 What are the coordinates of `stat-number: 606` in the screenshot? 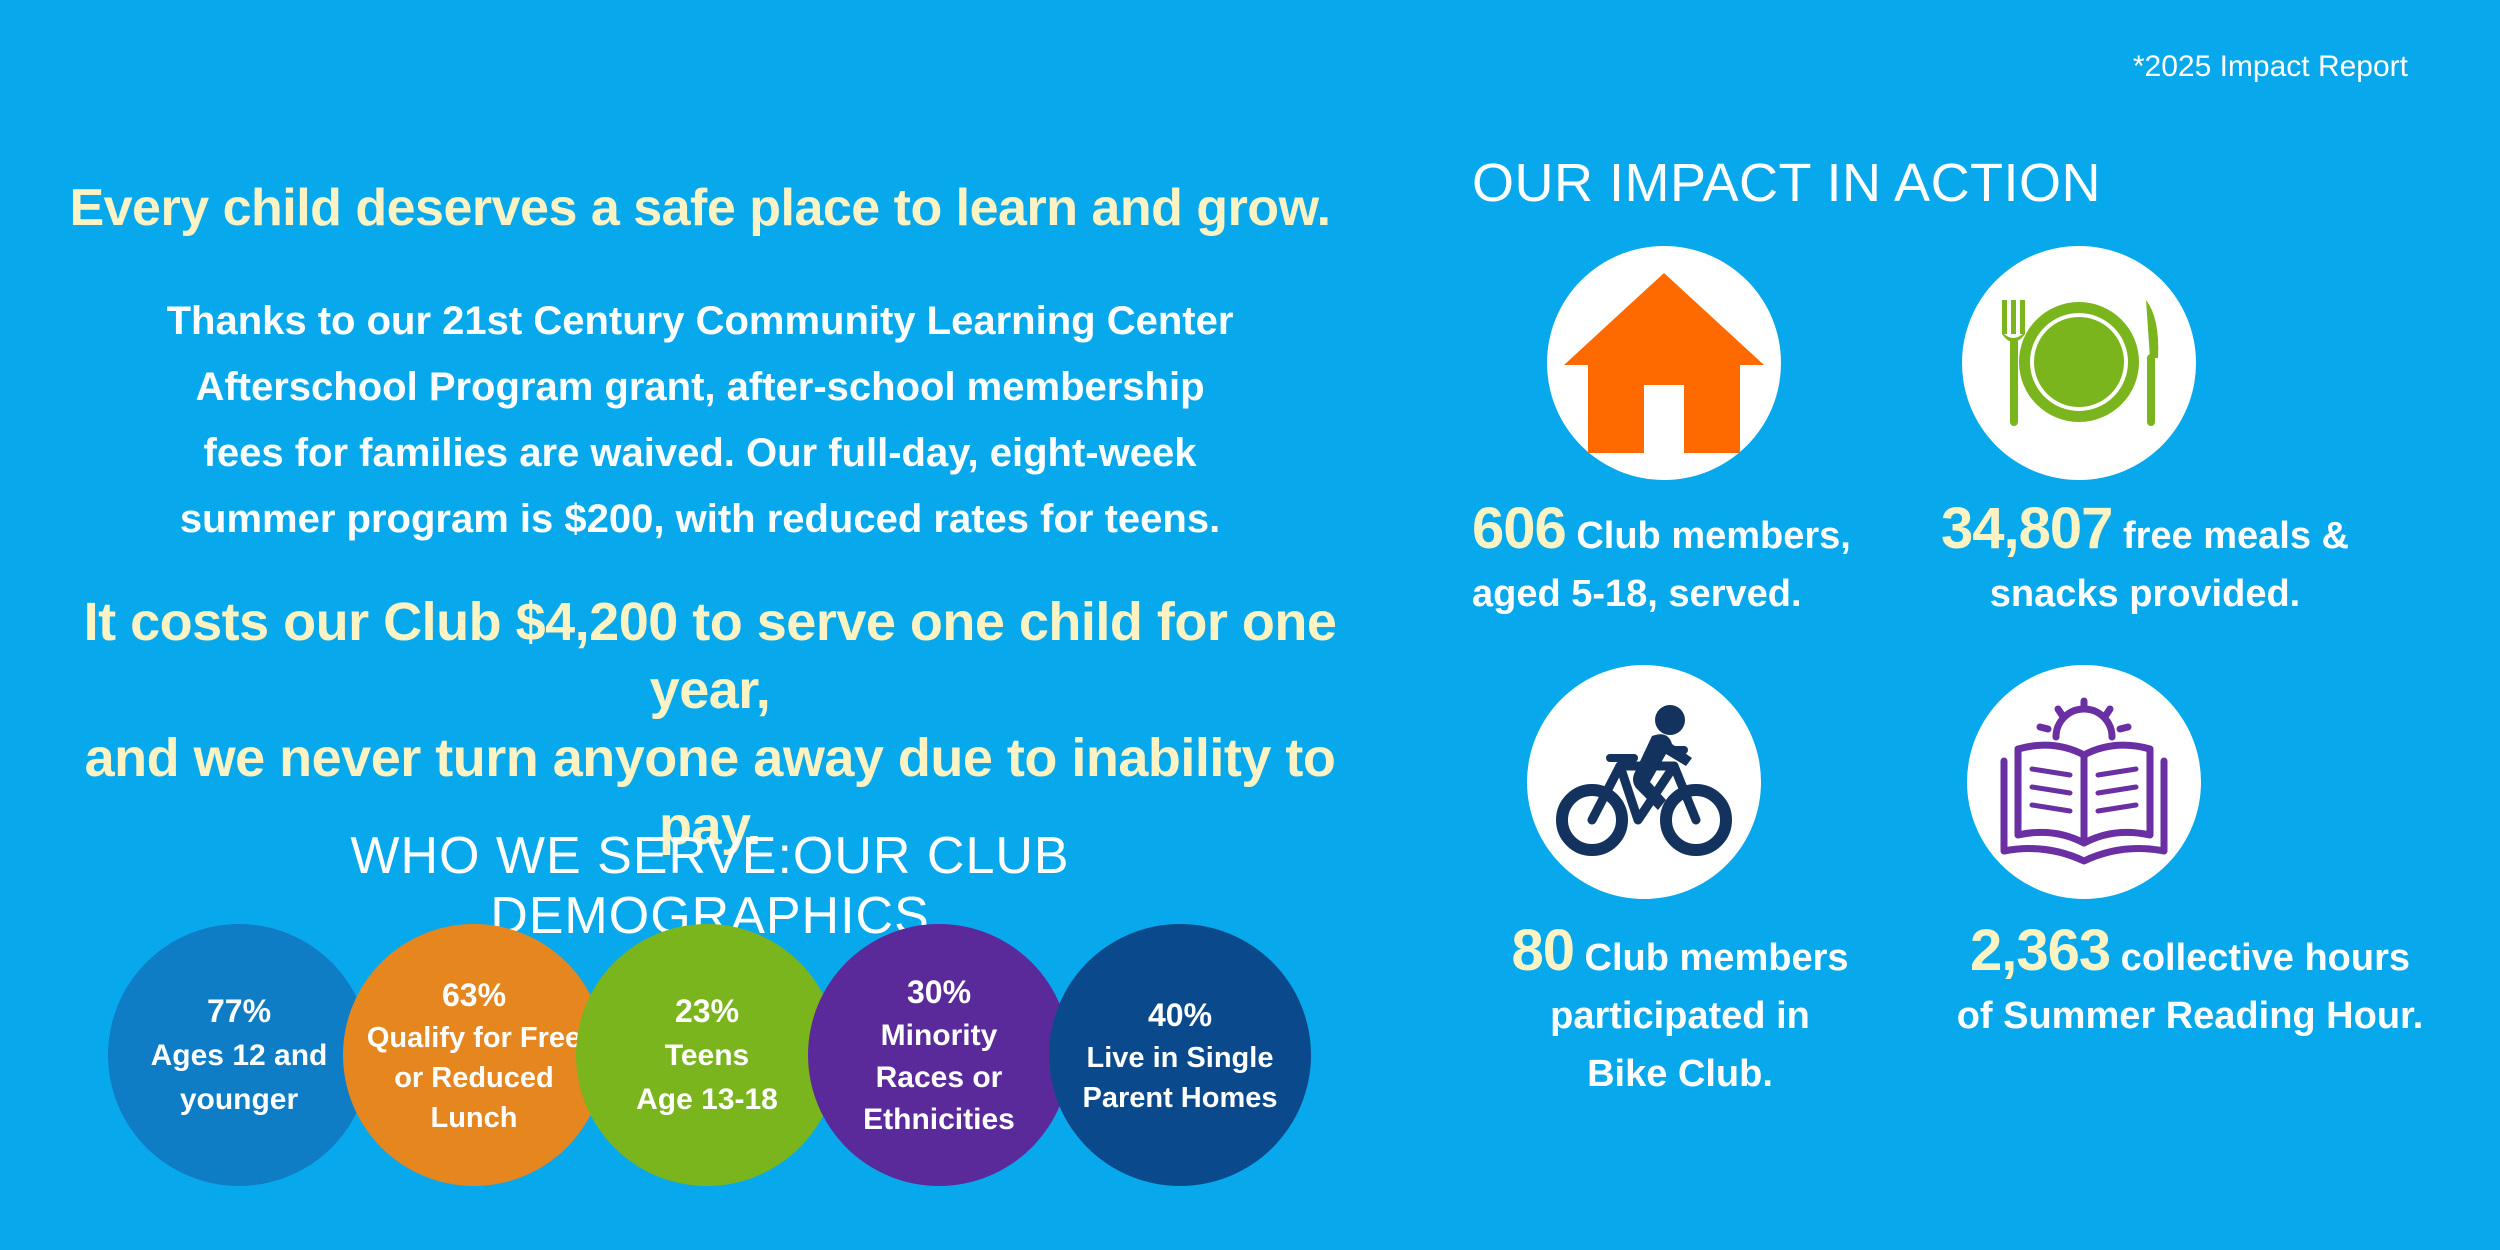 It's located at (1519, 528).